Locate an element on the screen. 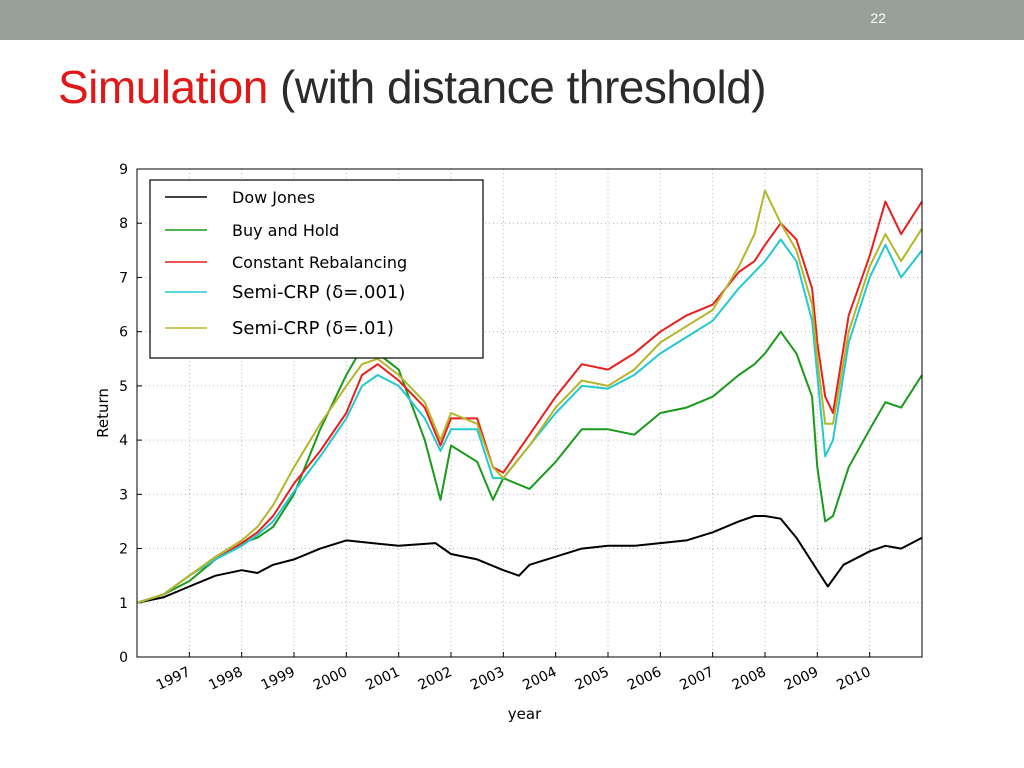  x-tick-label: 2006 is located at coordinates (644, 679).